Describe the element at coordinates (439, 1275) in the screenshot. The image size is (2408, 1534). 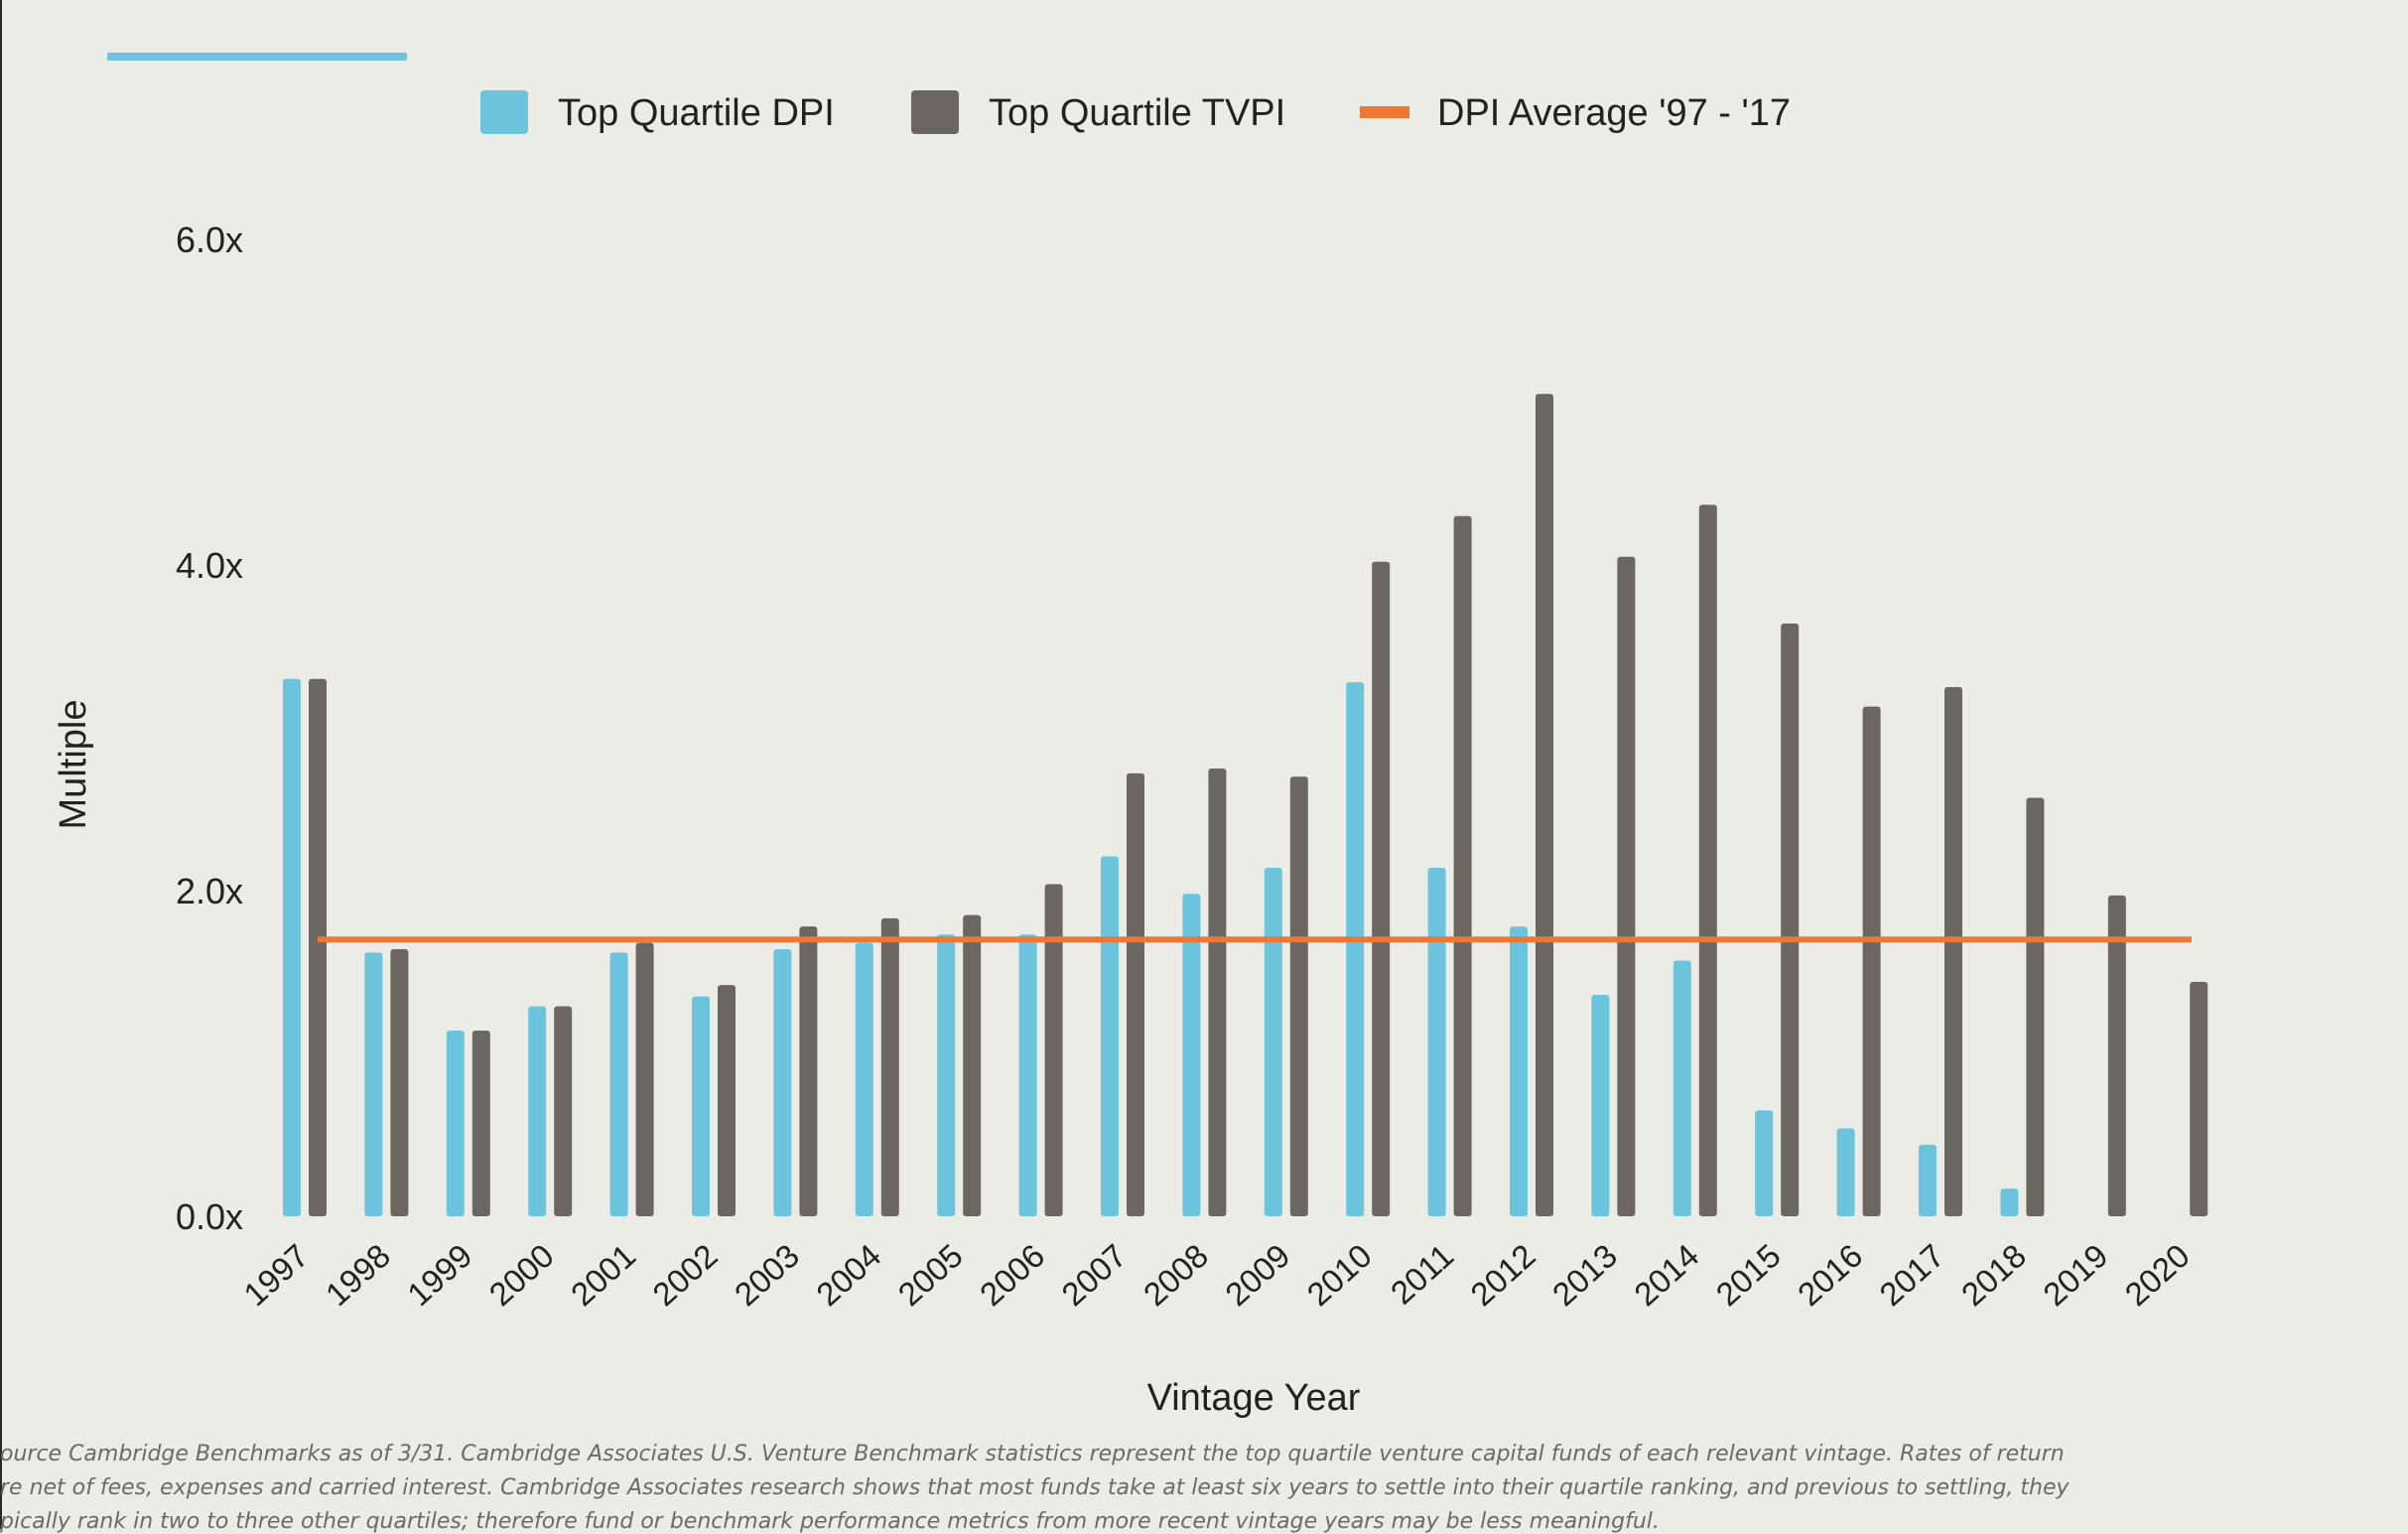
I see `x-tick-label: 1999` at that location.